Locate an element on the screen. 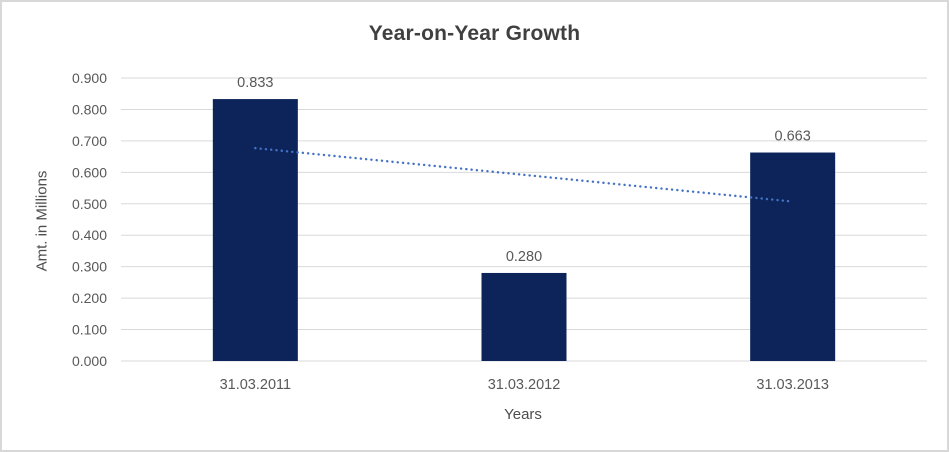 This screenshot has height=452, width=949. y-tick-label: 0.000 is located at coordinates (89, 361).